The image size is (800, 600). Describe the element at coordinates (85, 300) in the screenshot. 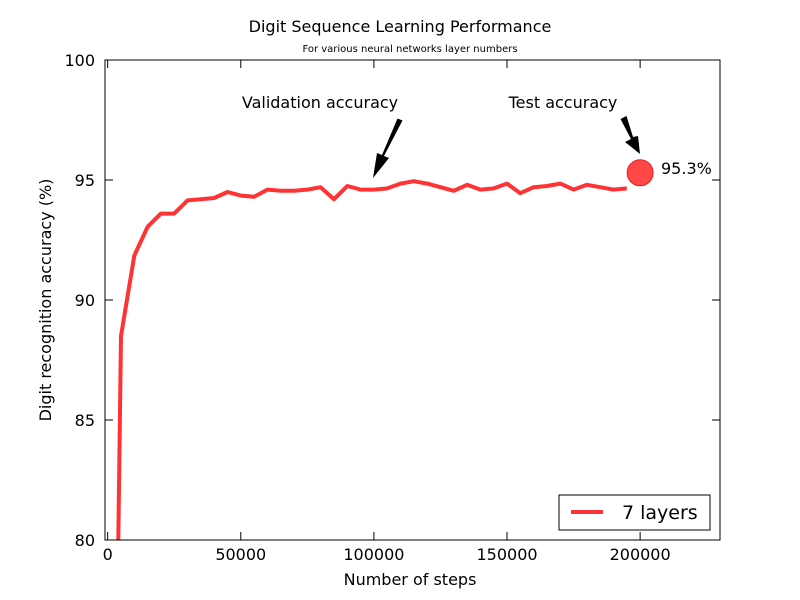

I see `y-tick-label: 90` at that location.